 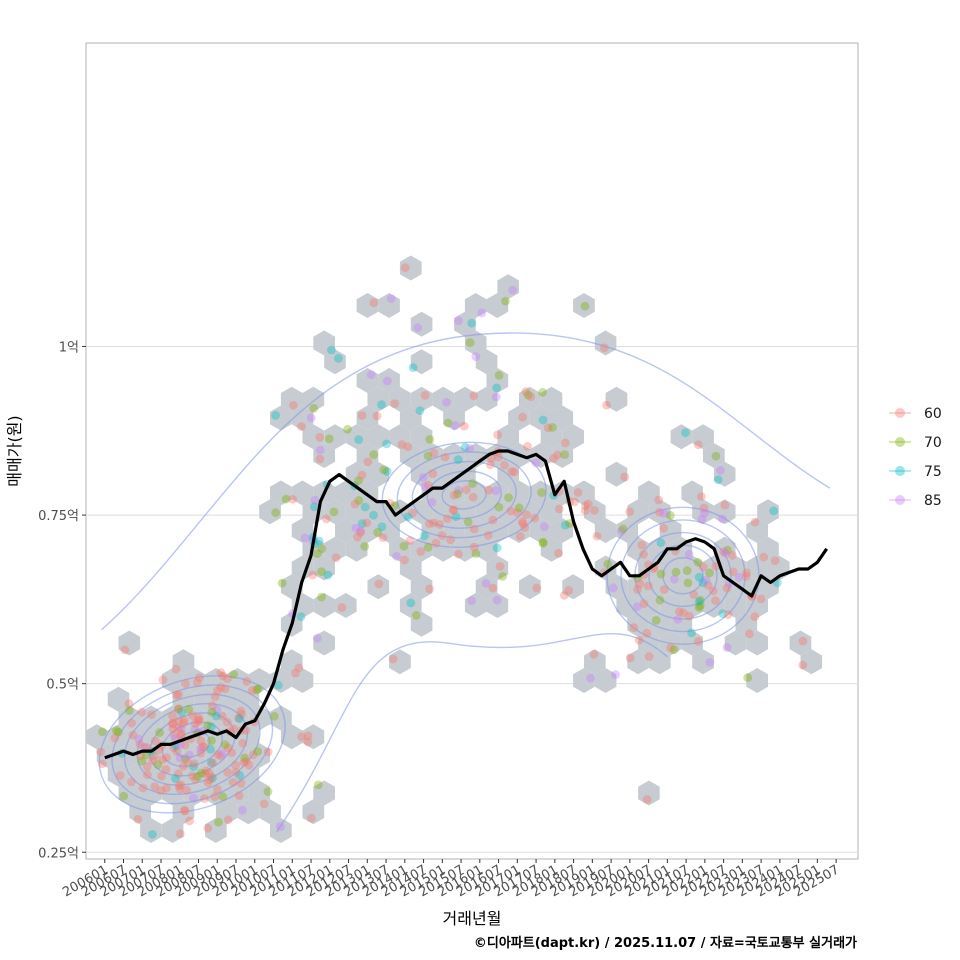 I want to click on legend-key-point, so click(x=900, y=500).